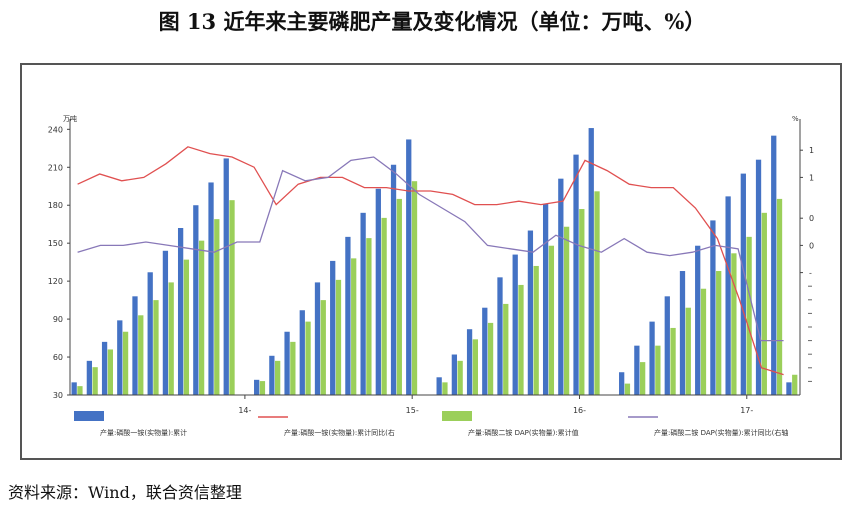  Describe the element at coordinates (55, 243) in the screenshot. I see `left-tick-label: 150` at that location.